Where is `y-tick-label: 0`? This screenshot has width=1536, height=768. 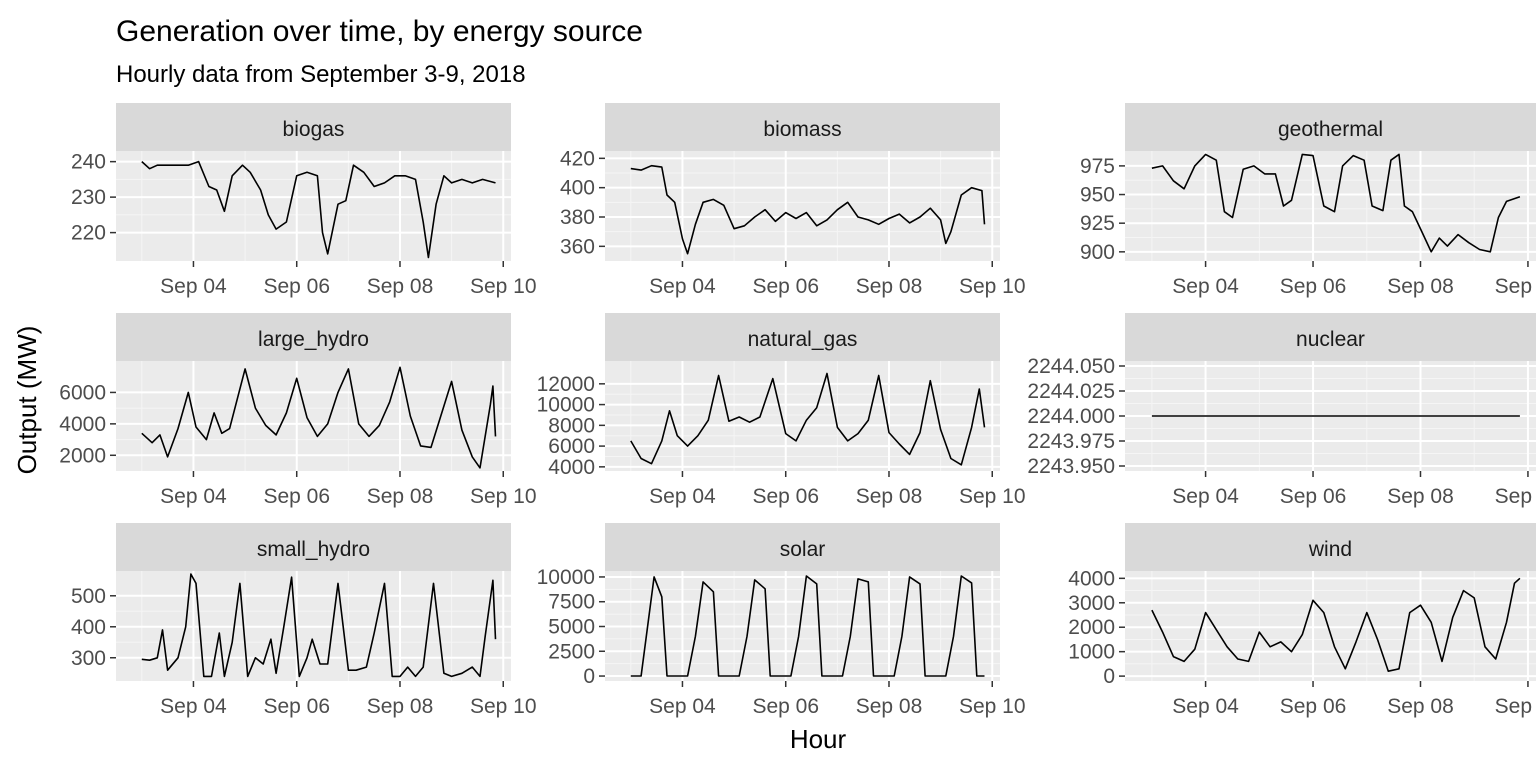 y-tick-label: 0 is located at coordinates (589, 676).